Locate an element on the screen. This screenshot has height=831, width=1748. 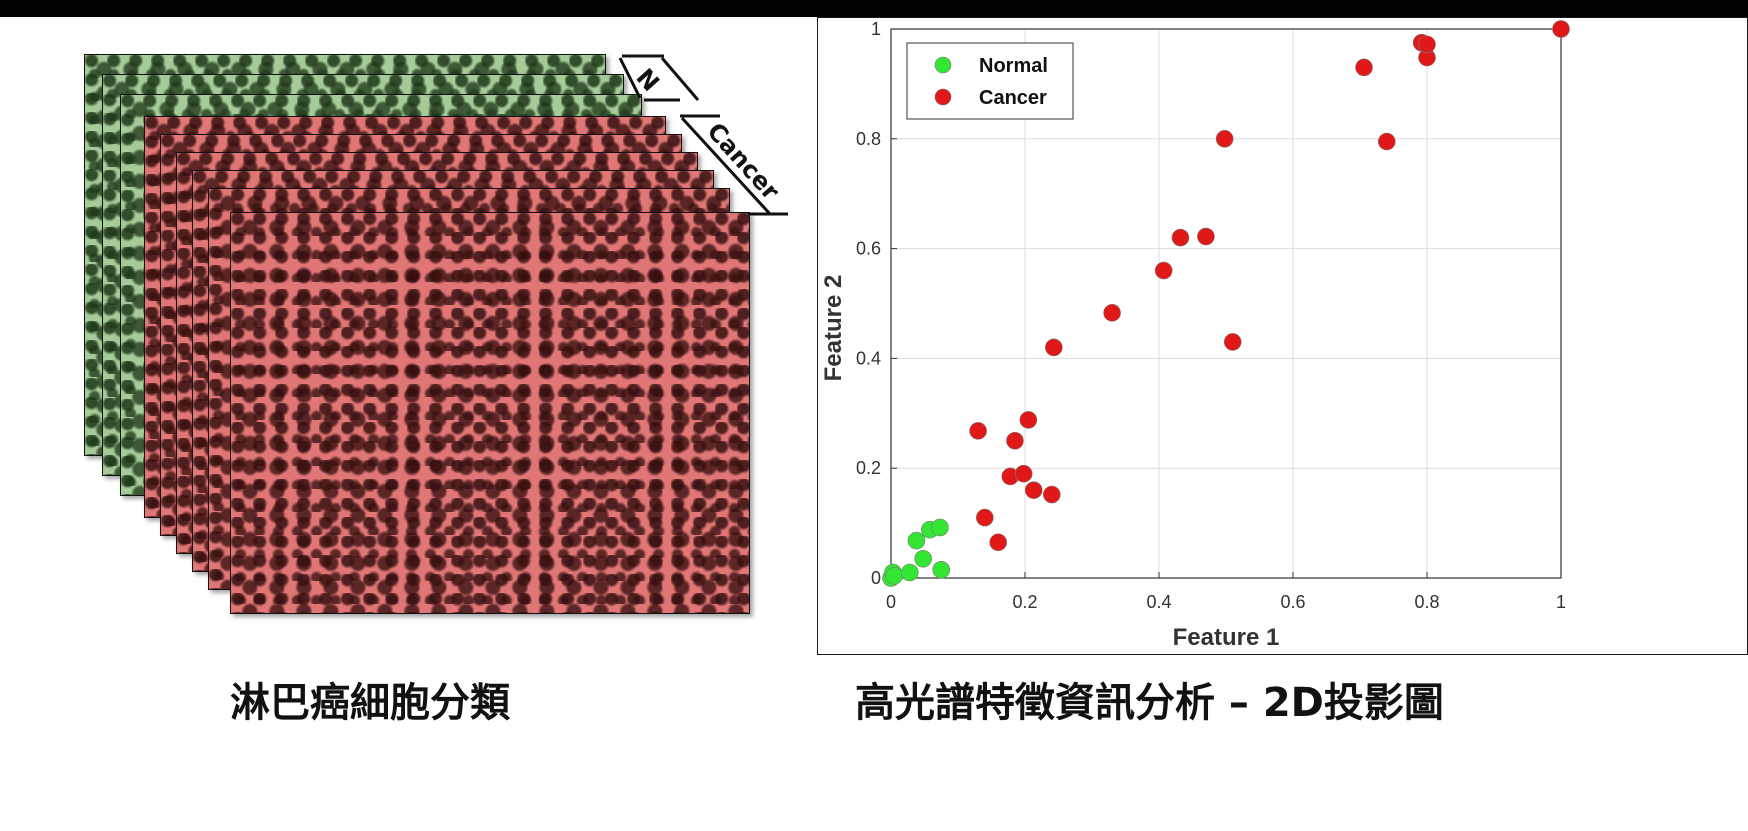
y-tick-label: 0.2 is located at coordinates (868, 468).